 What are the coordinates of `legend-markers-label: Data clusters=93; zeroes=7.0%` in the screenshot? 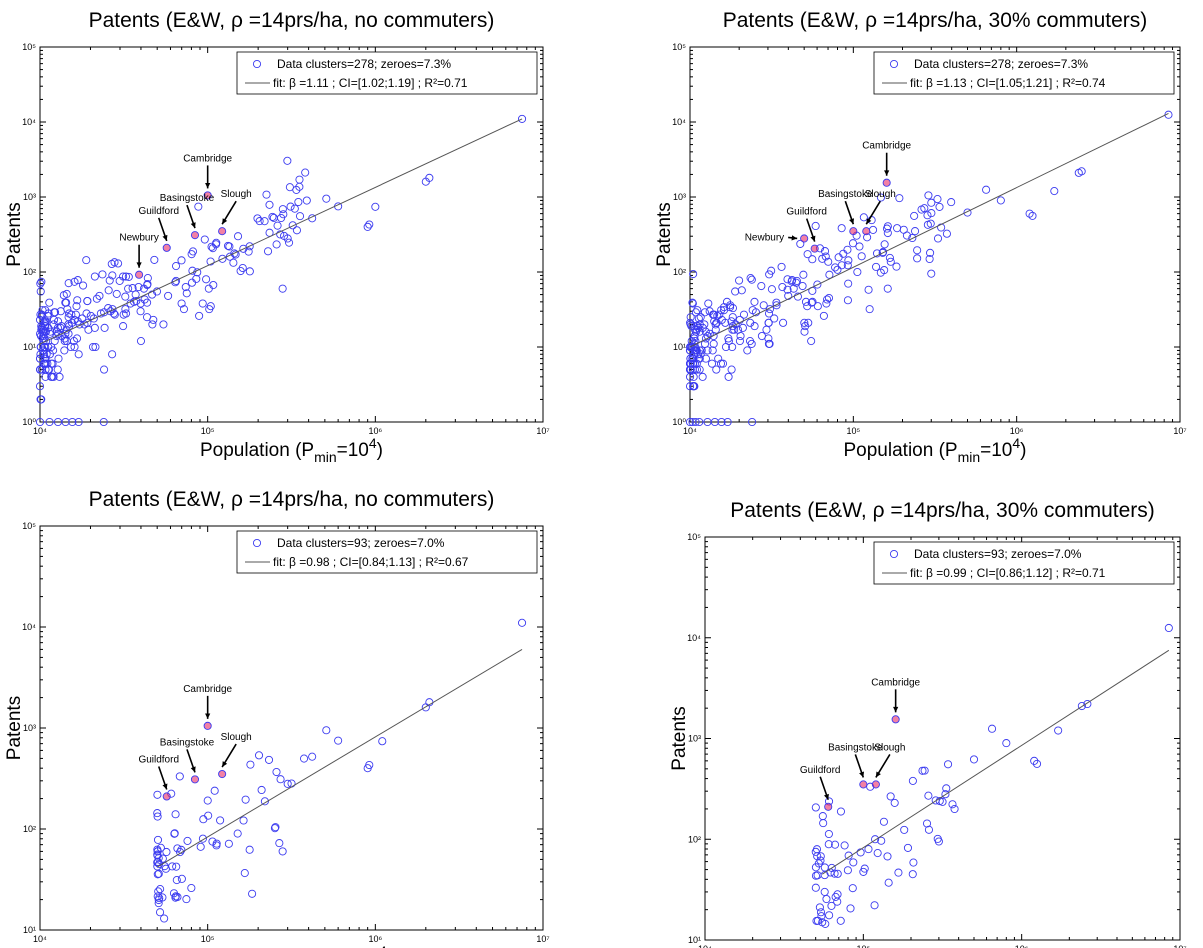 It's located at (361, 543).